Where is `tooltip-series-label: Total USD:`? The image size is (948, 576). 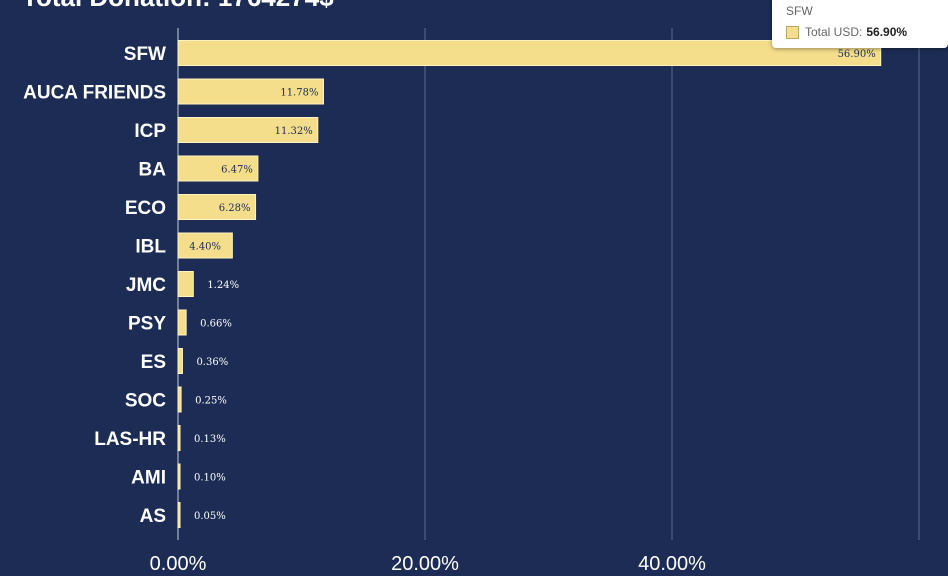
tooltip-series-label: Total USD: is located at coordinates (834, 32).